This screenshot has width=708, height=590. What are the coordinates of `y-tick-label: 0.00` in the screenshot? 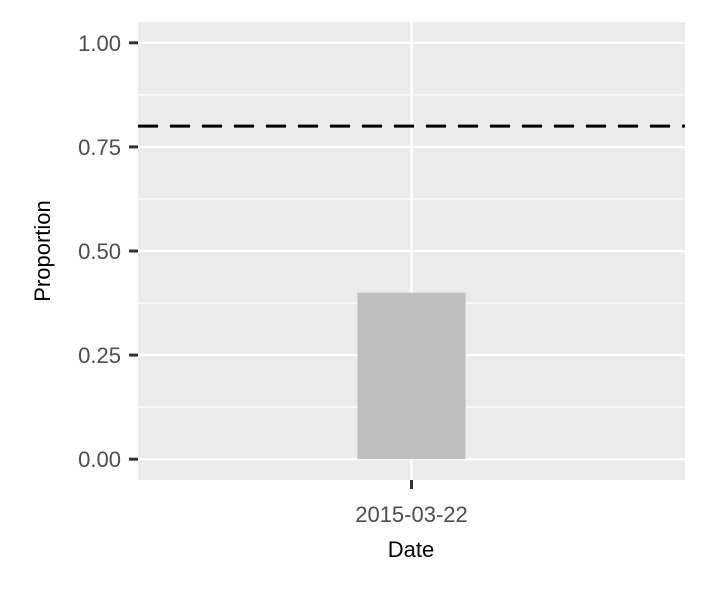 It's located at (99, 459).